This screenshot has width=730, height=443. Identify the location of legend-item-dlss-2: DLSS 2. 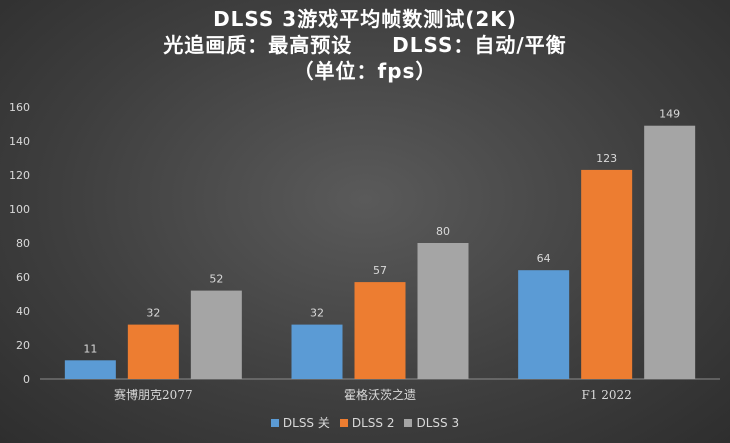
(367, 422).